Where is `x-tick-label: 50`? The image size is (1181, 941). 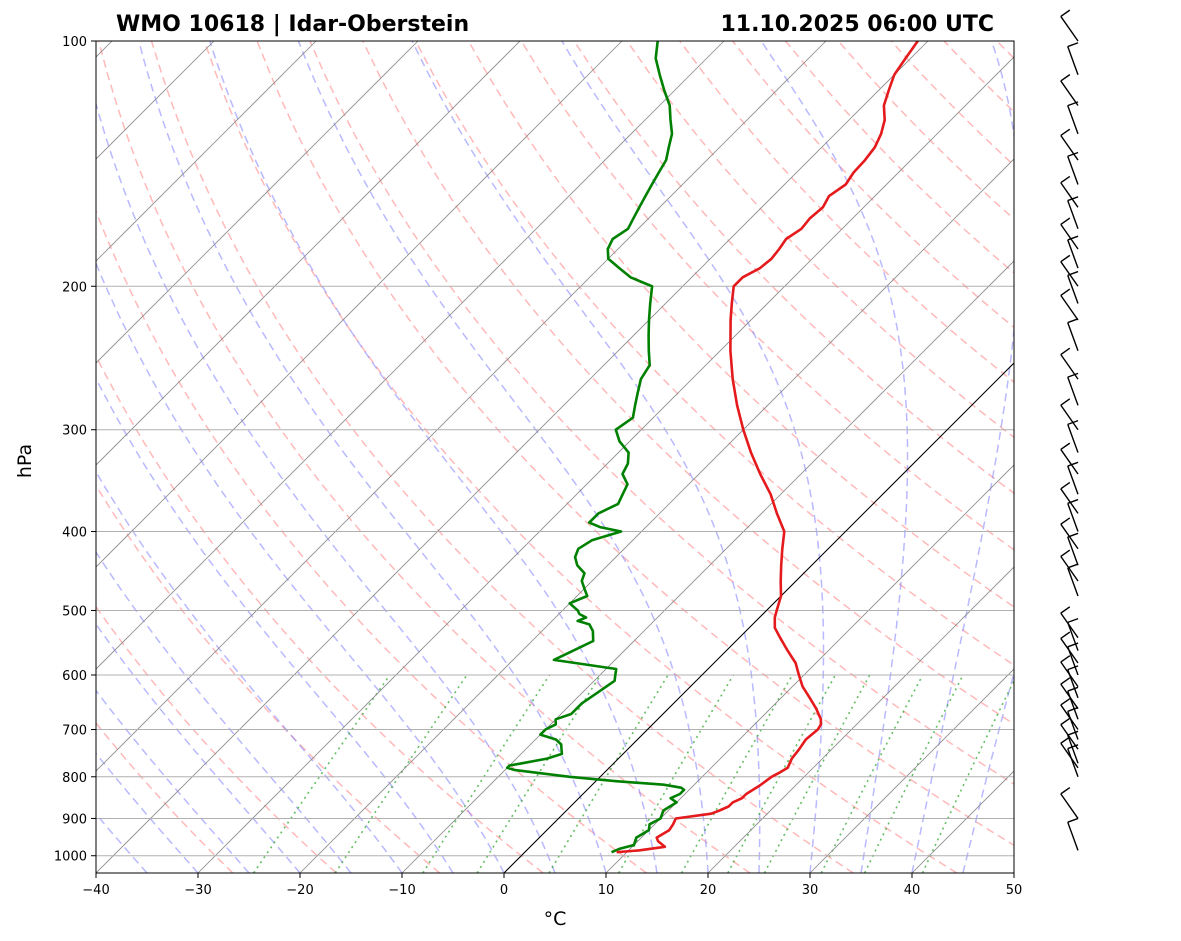
x-tick-label: 50 is located at coordinates (1014, 890).